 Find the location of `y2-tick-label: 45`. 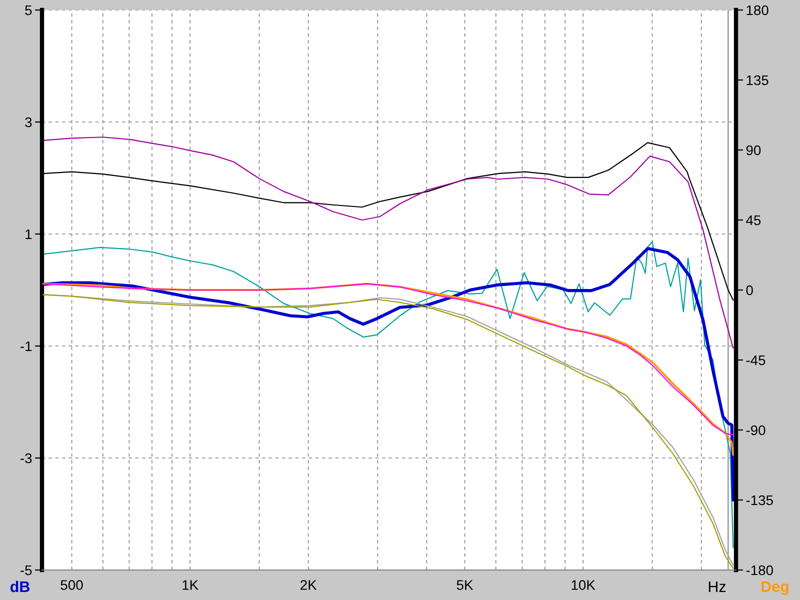

y2-tick-label: 45 is located at coordinates (753, 220).